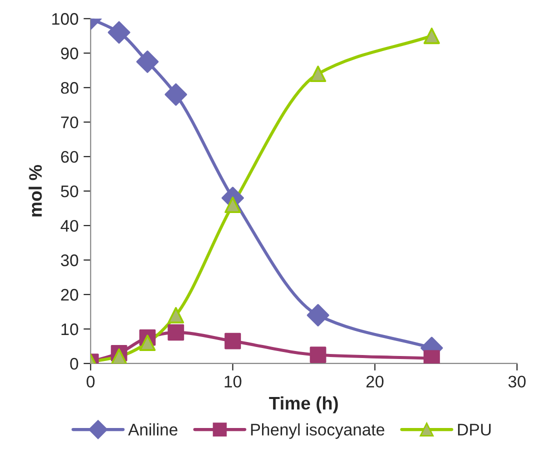 The height and width of the screenshot is (466, 533). I want to click on x-tick-label: 20, so click(375, 382).